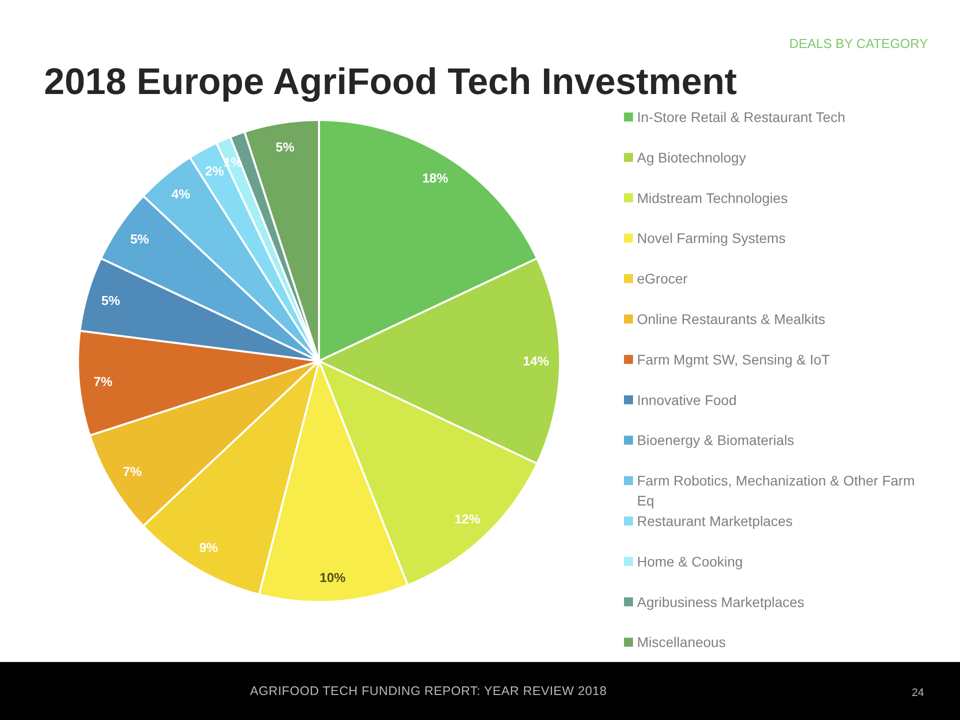  I want to click on text: 24, so click(918, 693).